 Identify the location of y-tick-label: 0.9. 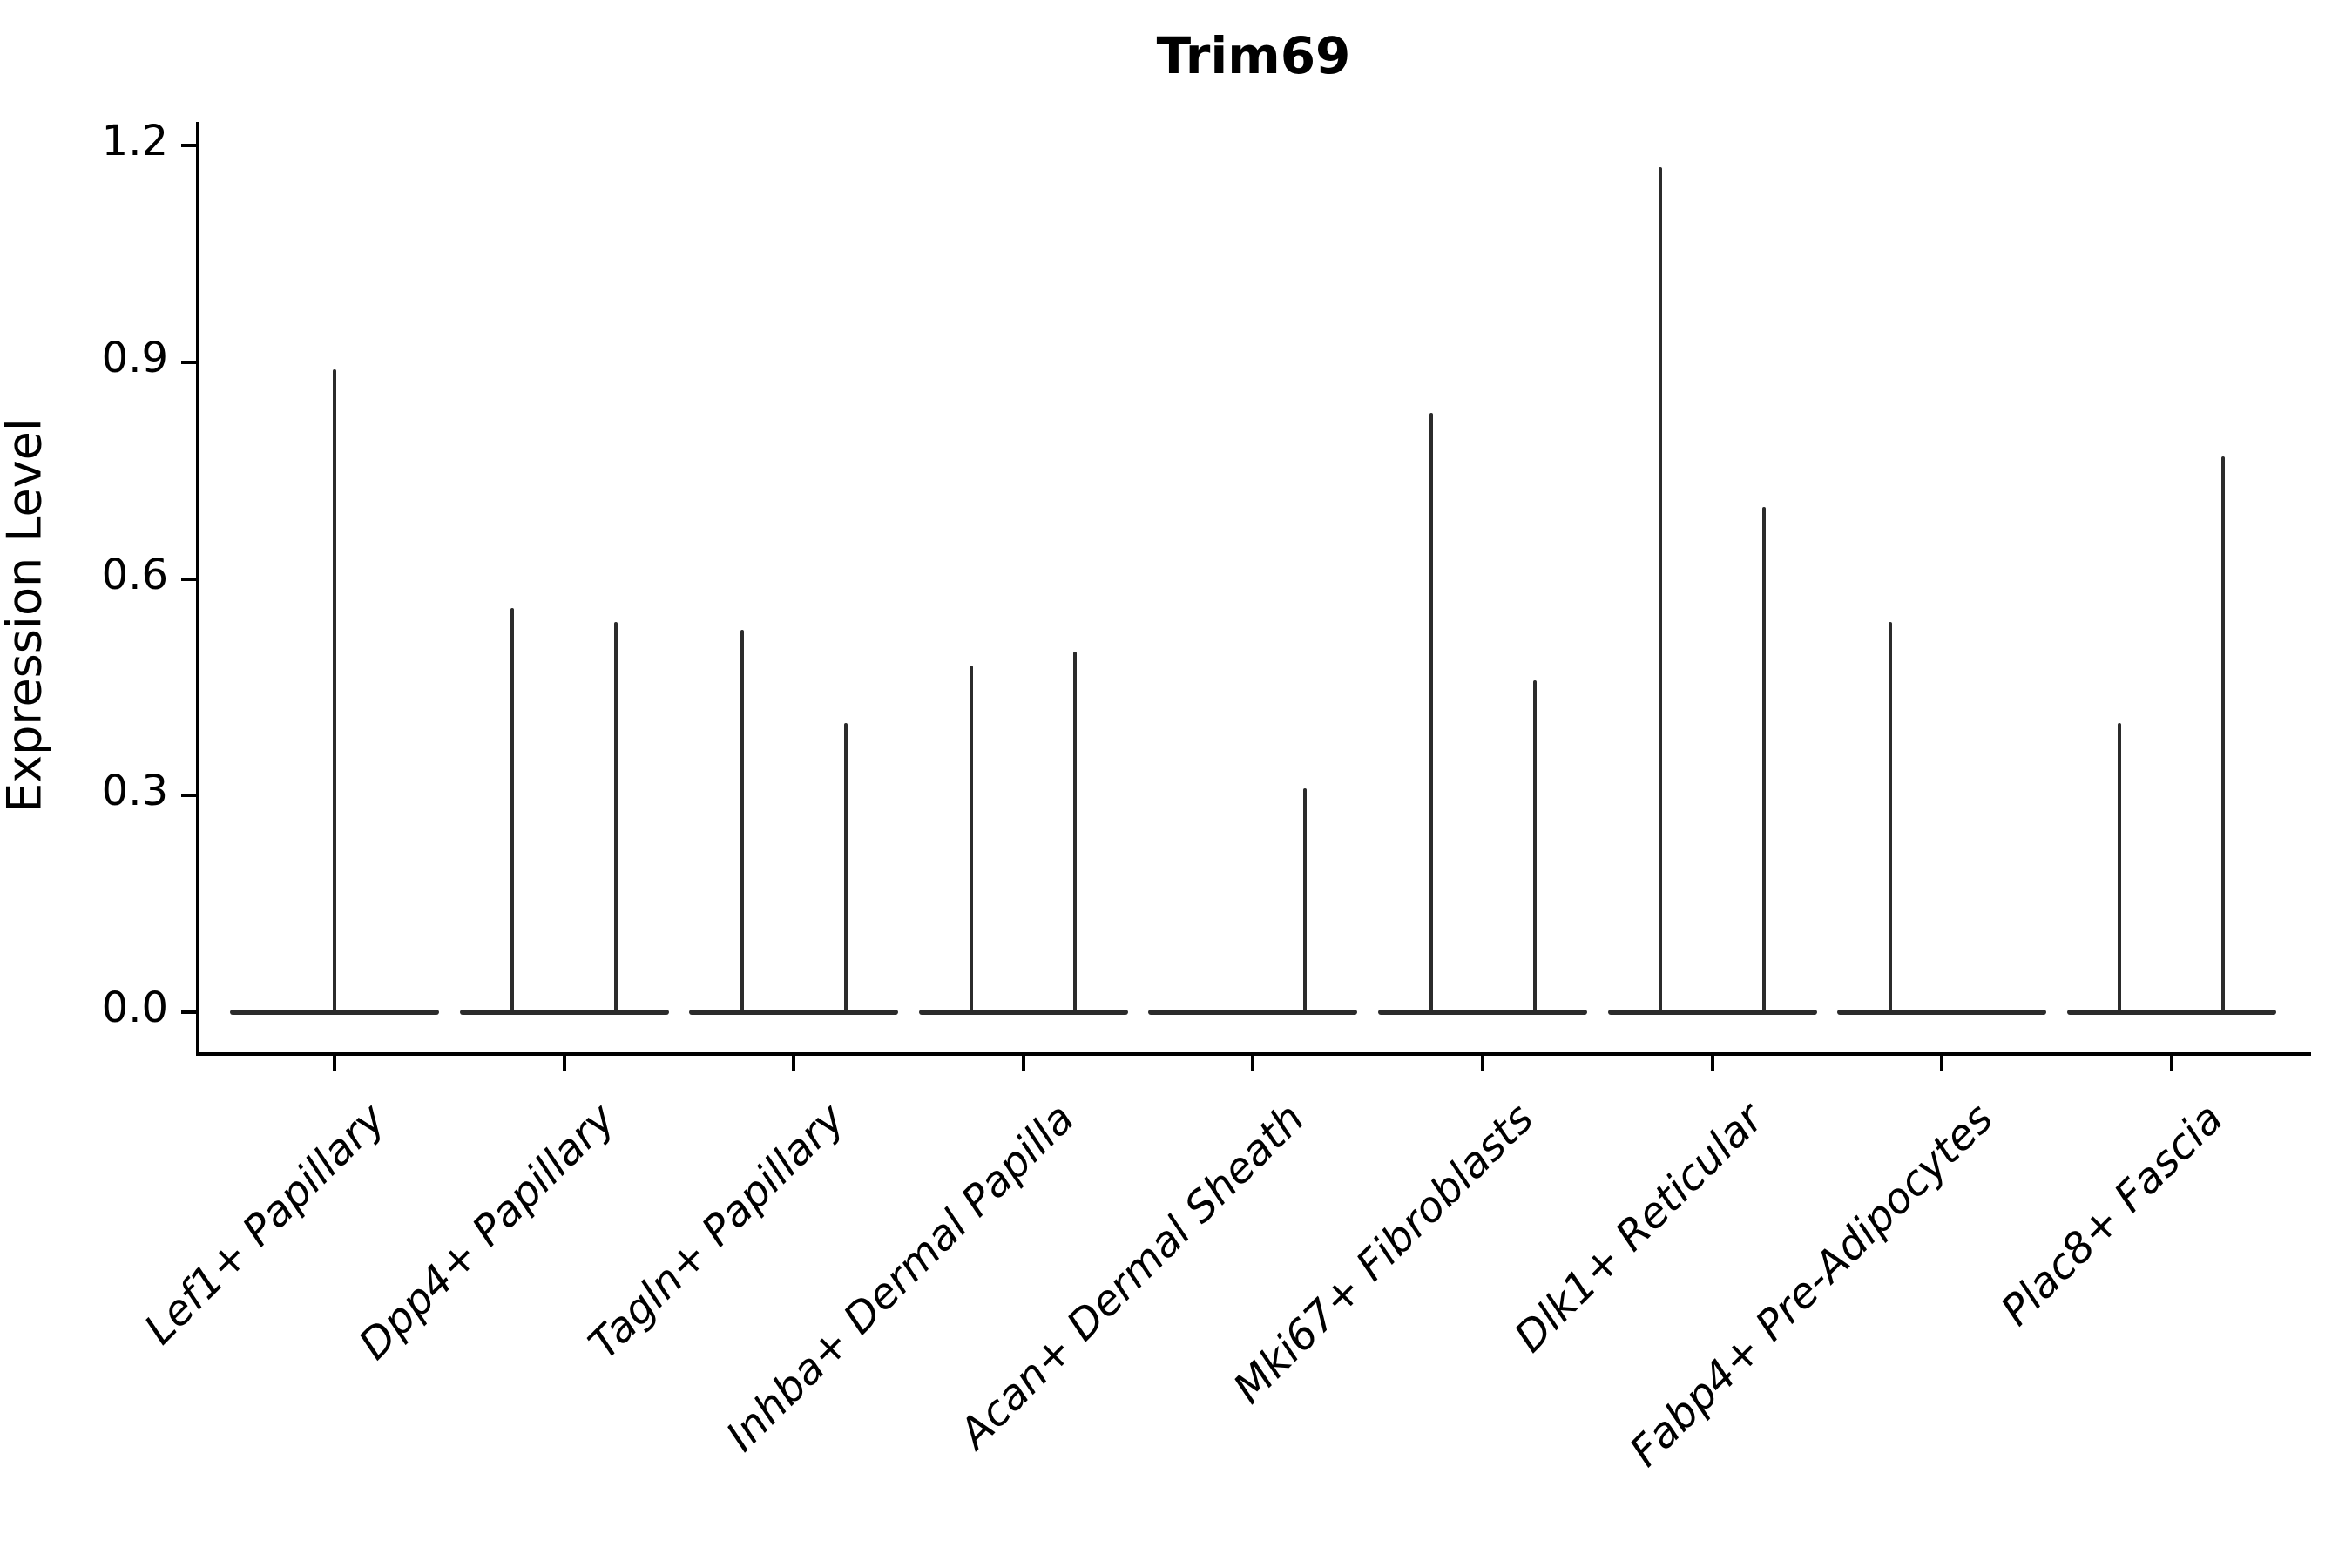
(134, 357).